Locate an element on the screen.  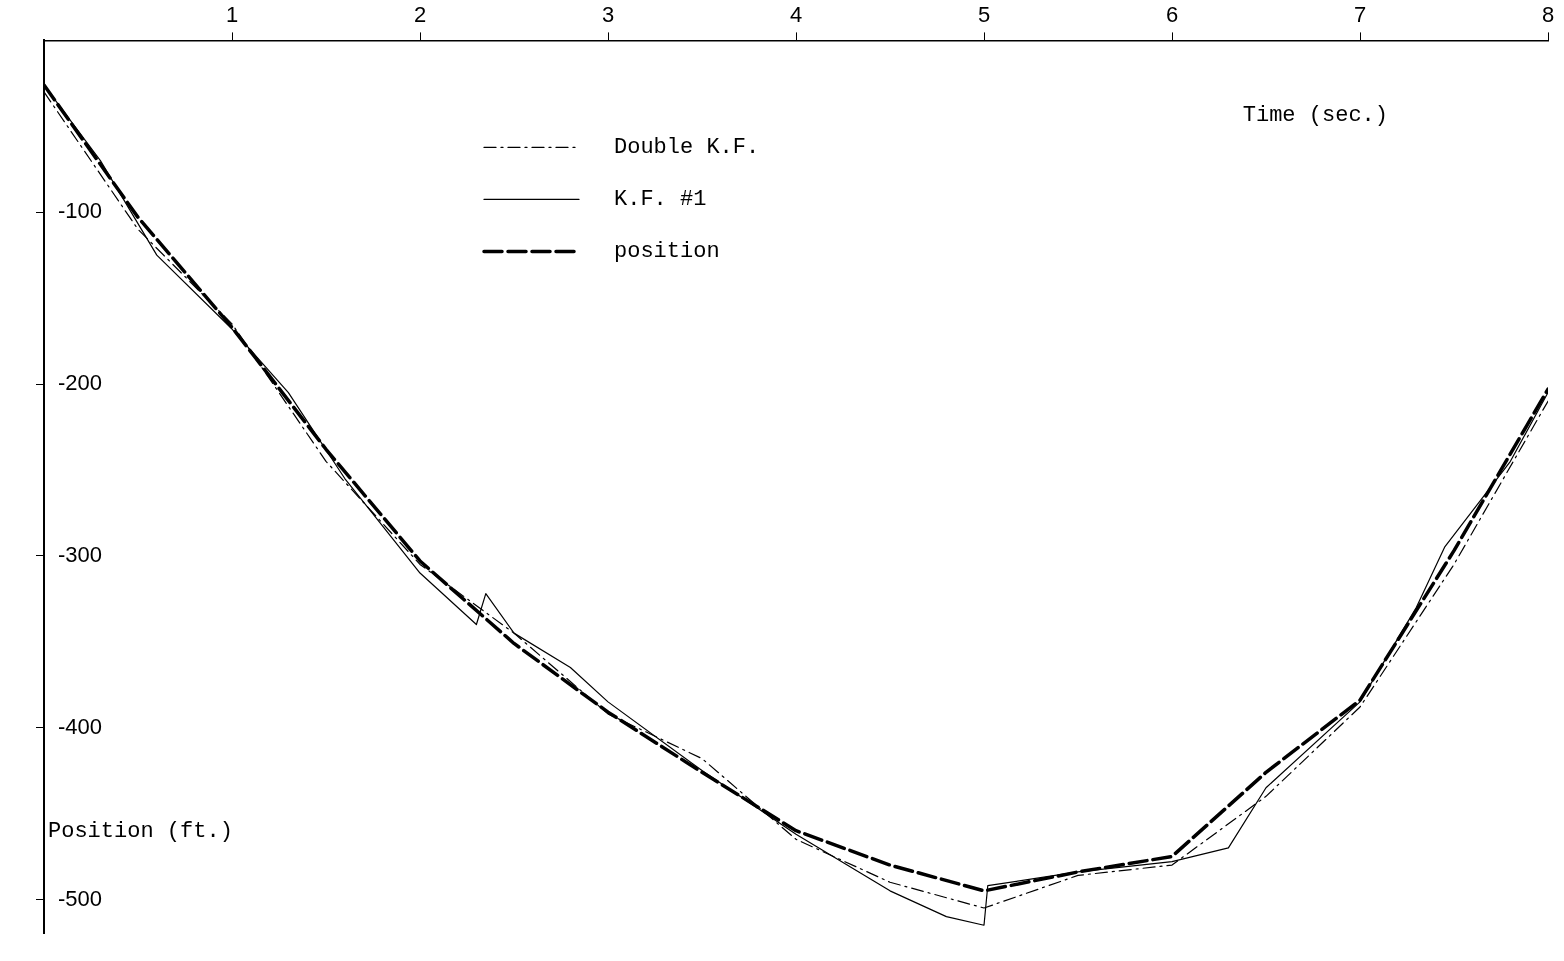
x-tick-label: 3 is located at coordinates (608, 15).